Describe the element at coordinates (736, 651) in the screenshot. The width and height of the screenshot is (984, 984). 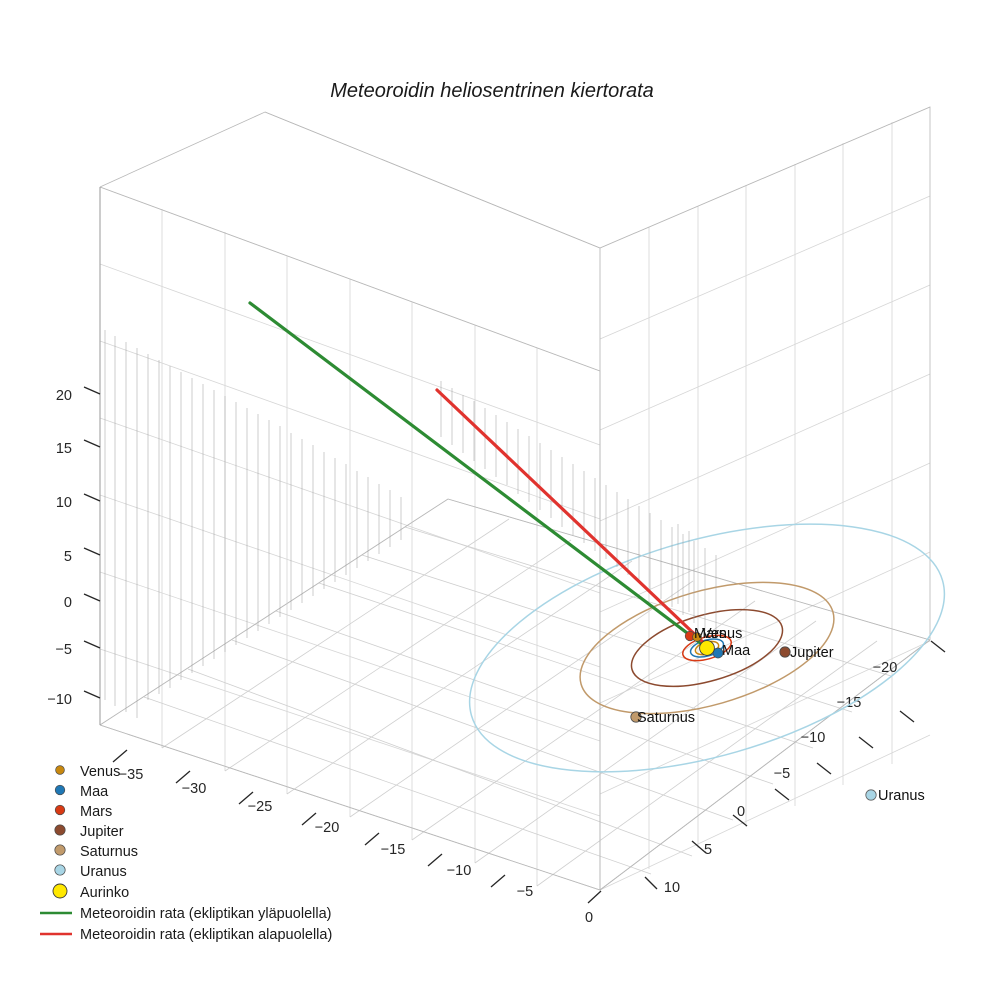
I see `annotation-maa: Maa` at that location.